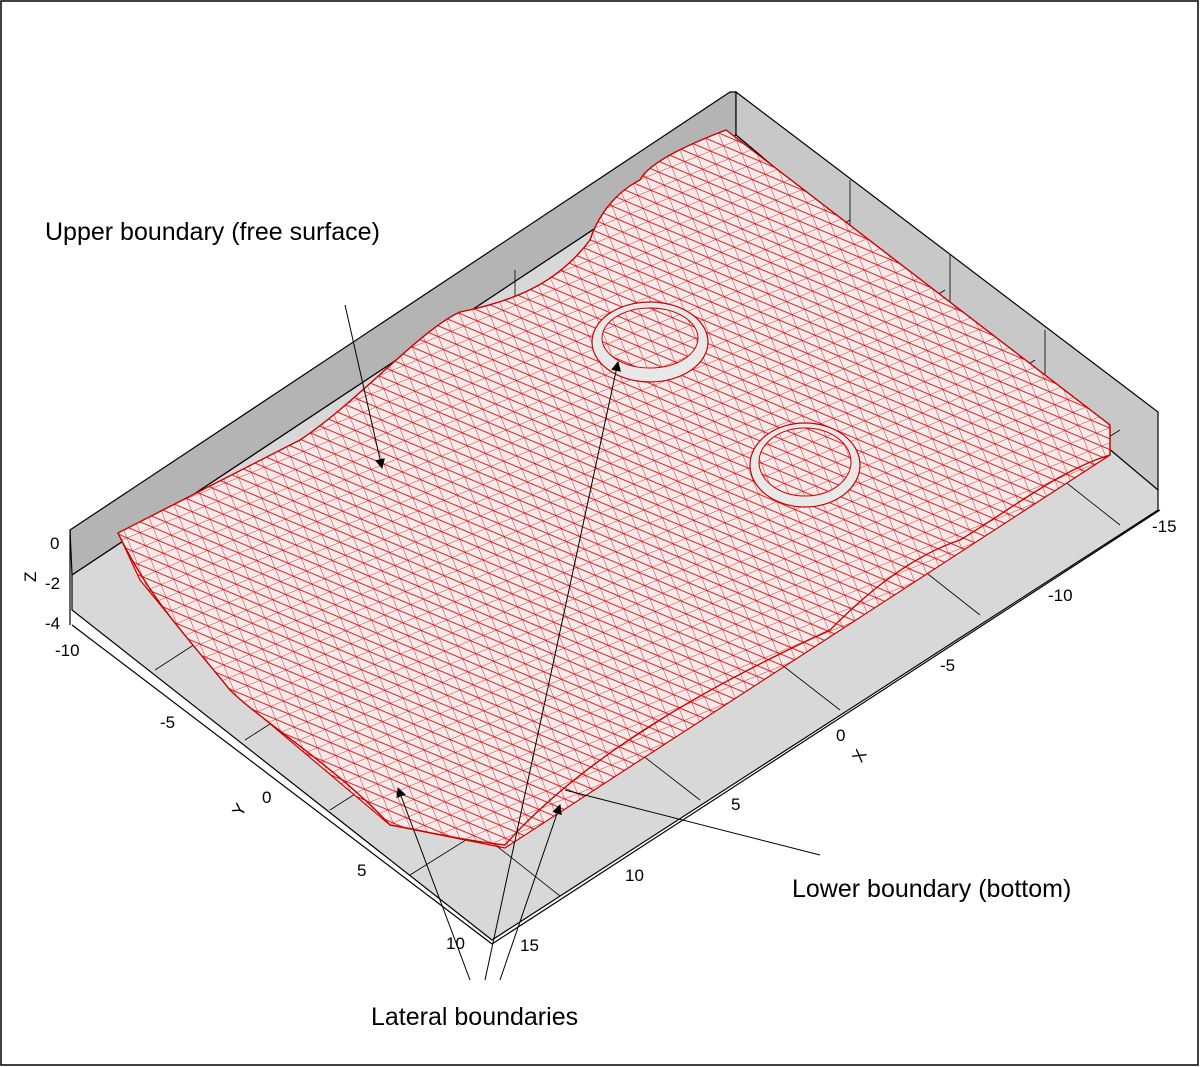  I want to click on y-tick-3: 5, so click(361, 870).